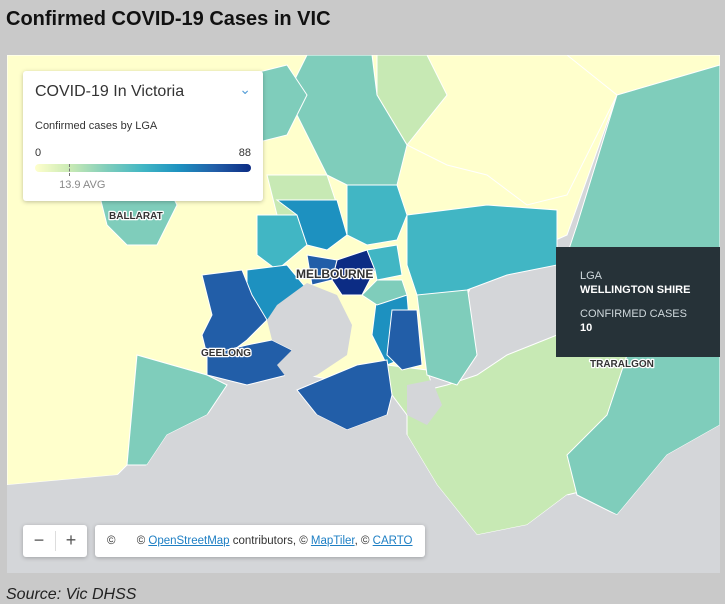 The image size is (725, 604). Describe the element at coordinates (322, 270) in the screenshot. I see `lga-region-brimbank` at that location.